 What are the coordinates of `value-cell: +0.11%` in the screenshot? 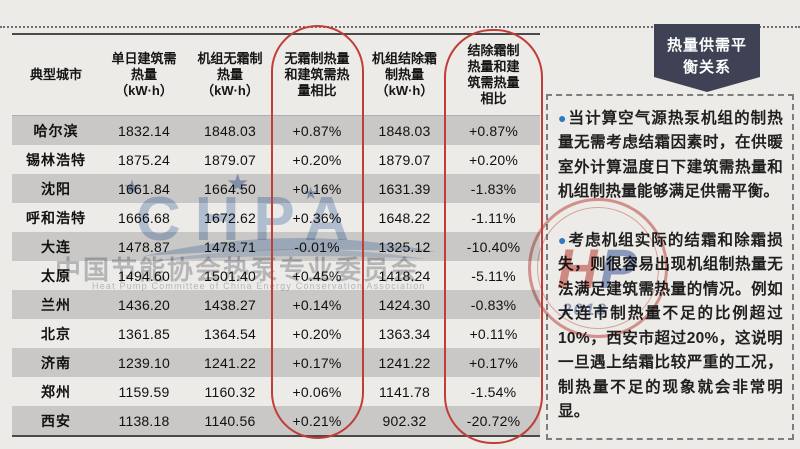 It's located at (493, 333).